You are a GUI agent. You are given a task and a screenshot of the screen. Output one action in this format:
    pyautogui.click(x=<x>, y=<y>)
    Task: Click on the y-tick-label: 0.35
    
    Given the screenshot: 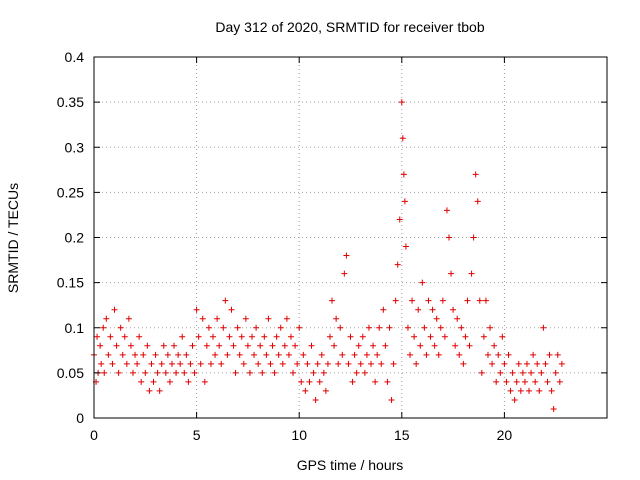 What is the action you would take?
    pyautogui.click(x=70, y=102)
    